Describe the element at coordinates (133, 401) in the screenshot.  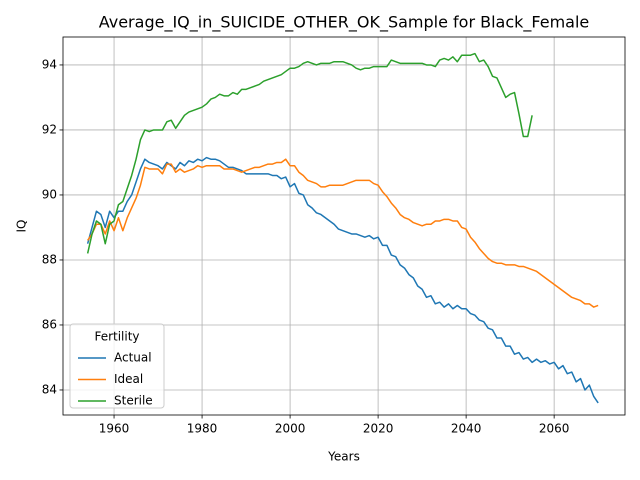
I see `legend-label: Sterile` at that location.